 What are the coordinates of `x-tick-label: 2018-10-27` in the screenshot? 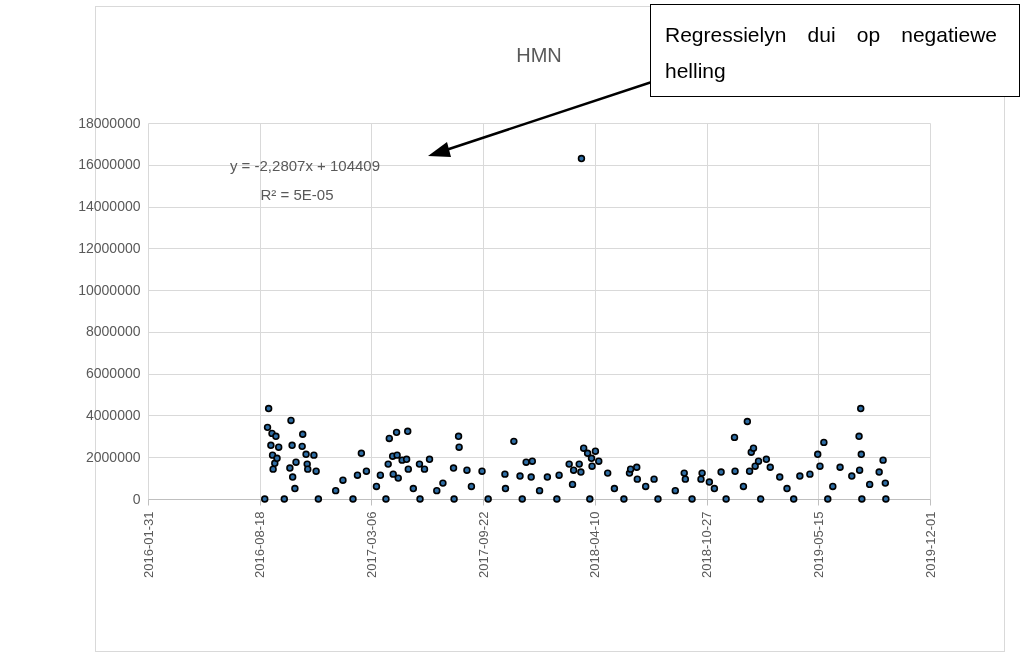 It's located at (707, 544).